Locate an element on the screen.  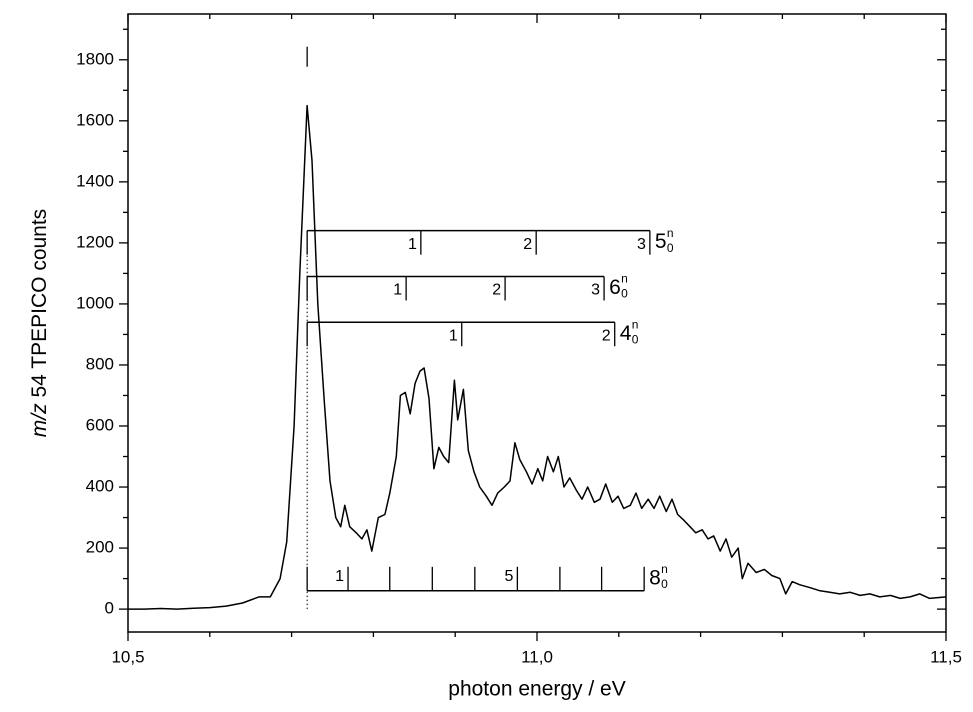
x-tick-label: 10,5 is located at coordinates (127, 656).